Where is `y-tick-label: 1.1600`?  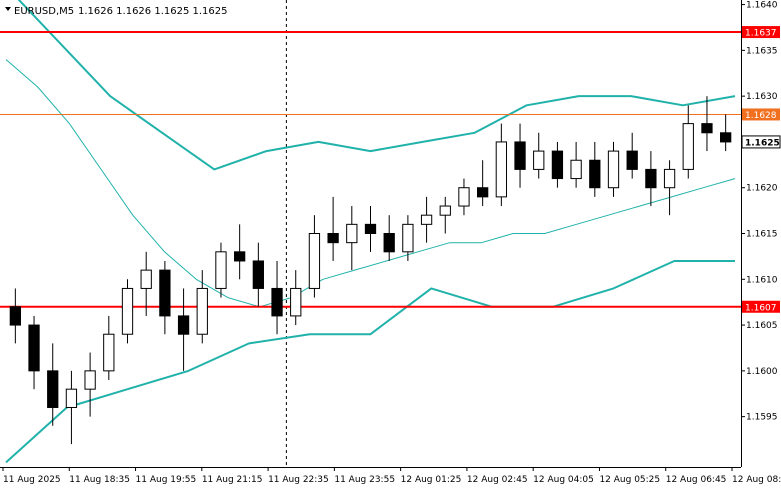
y-tick-label: 1.1600 is located at coordinates (762, 372).